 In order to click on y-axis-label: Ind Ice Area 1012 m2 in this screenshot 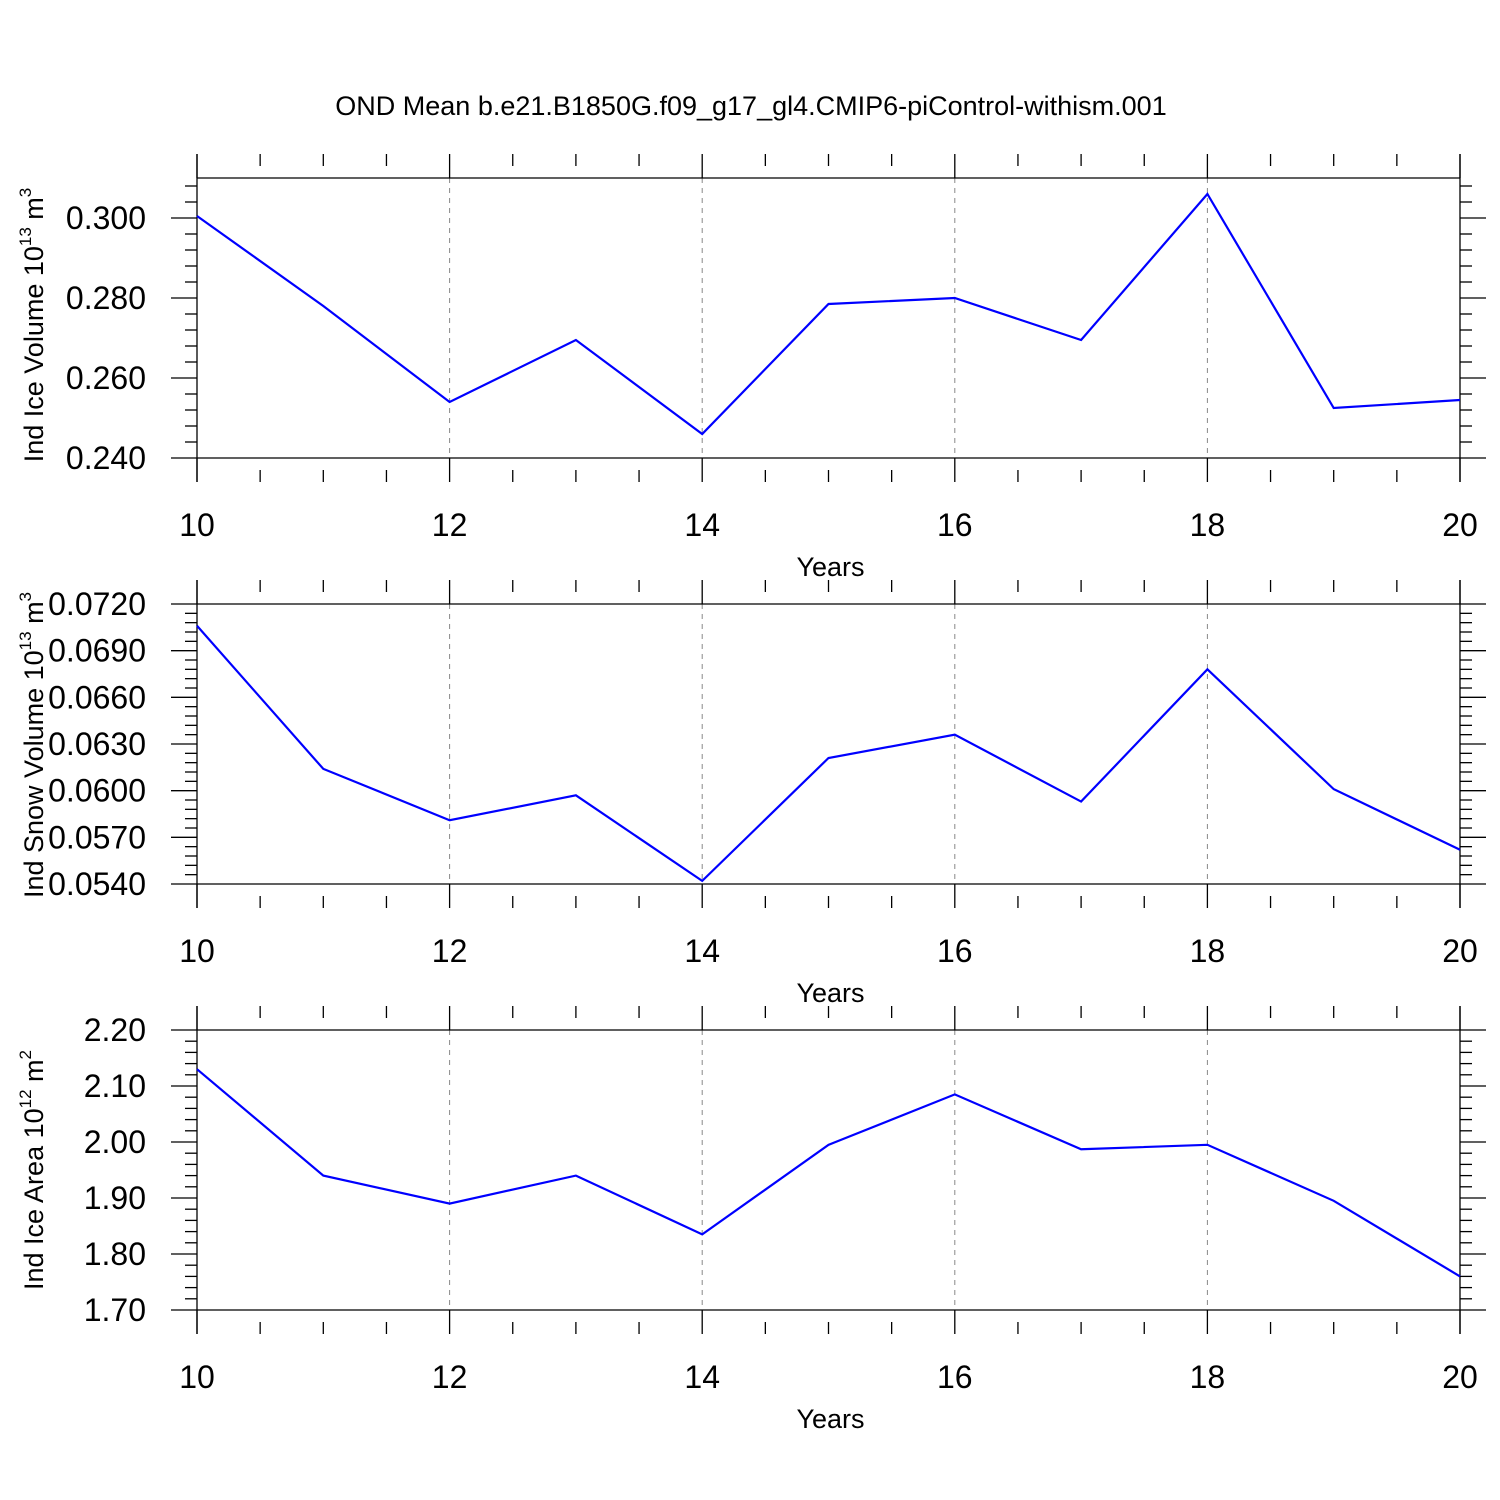, I will do `click(32, 1170)`.